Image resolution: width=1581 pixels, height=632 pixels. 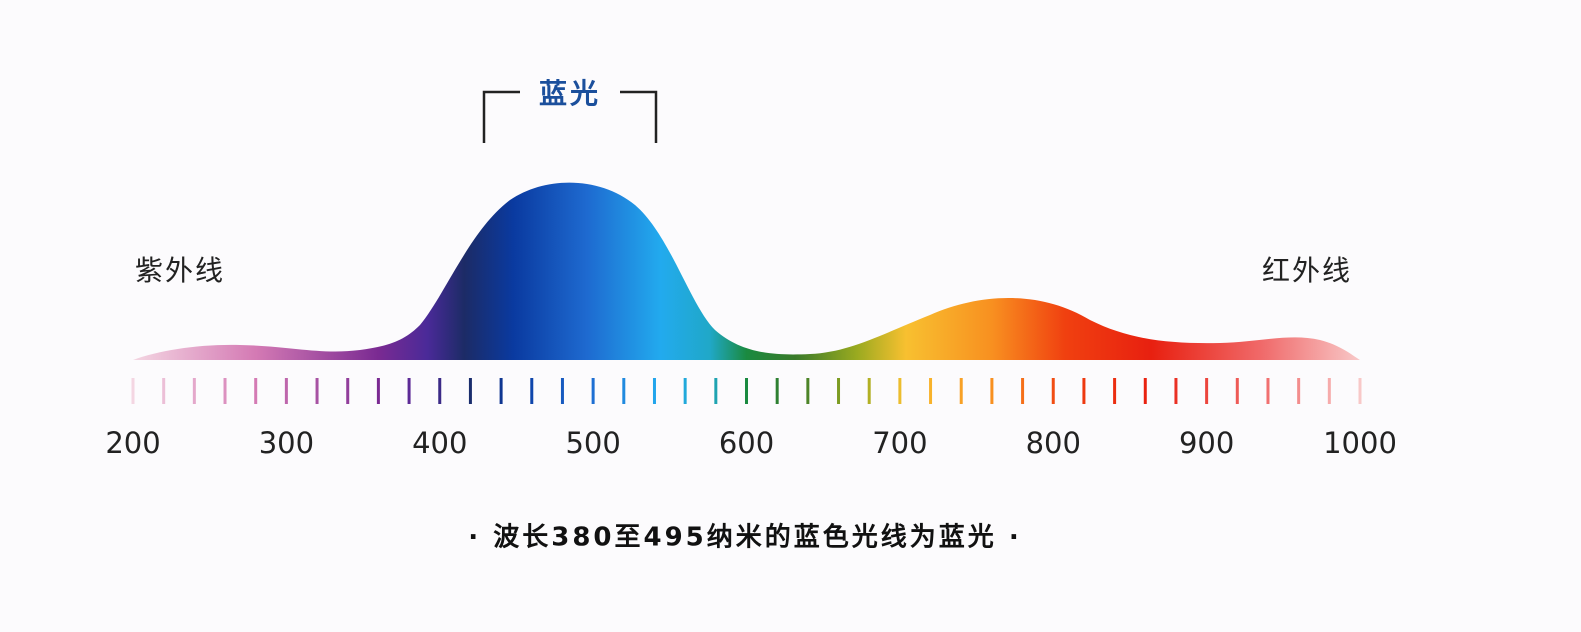 What do you see at coordinates (1307, 270) in the screenshot?
I see `right-label: 红外线` at bounding box center [1307, 270].